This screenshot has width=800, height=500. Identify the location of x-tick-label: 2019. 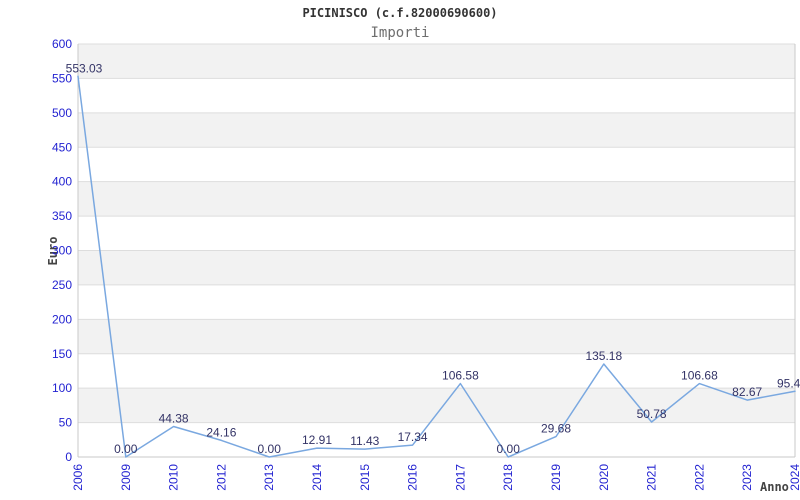
(556, 477).